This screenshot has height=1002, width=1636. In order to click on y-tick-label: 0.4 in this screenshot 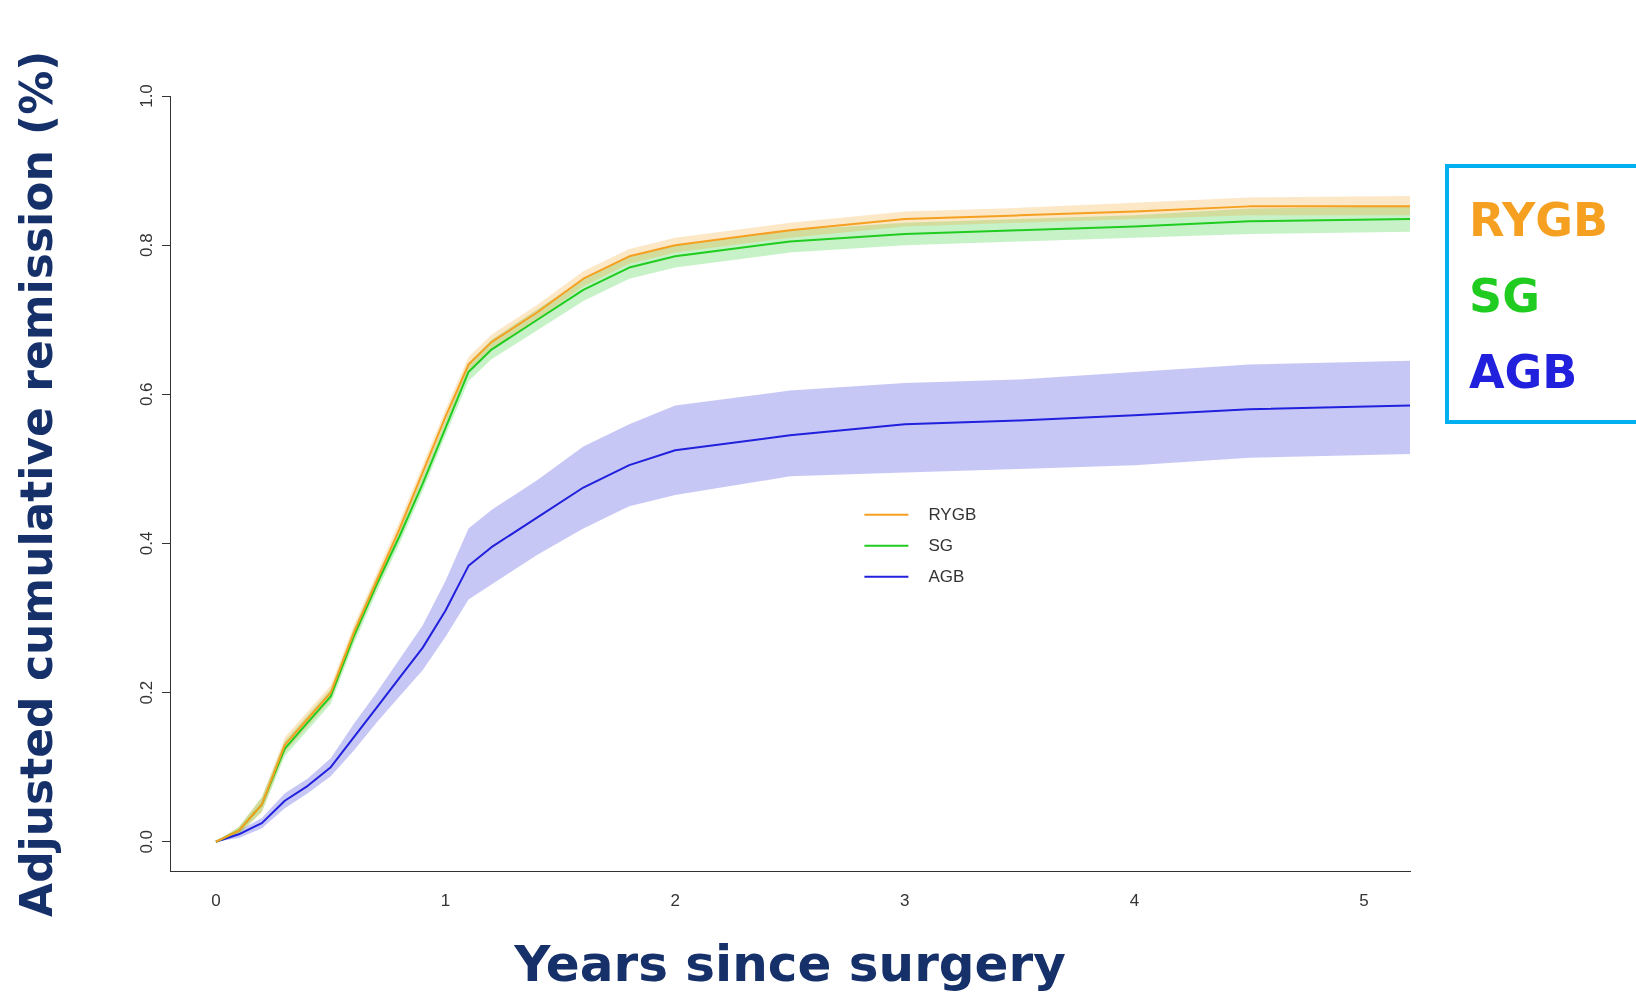, I will do `click(147, 543)`.